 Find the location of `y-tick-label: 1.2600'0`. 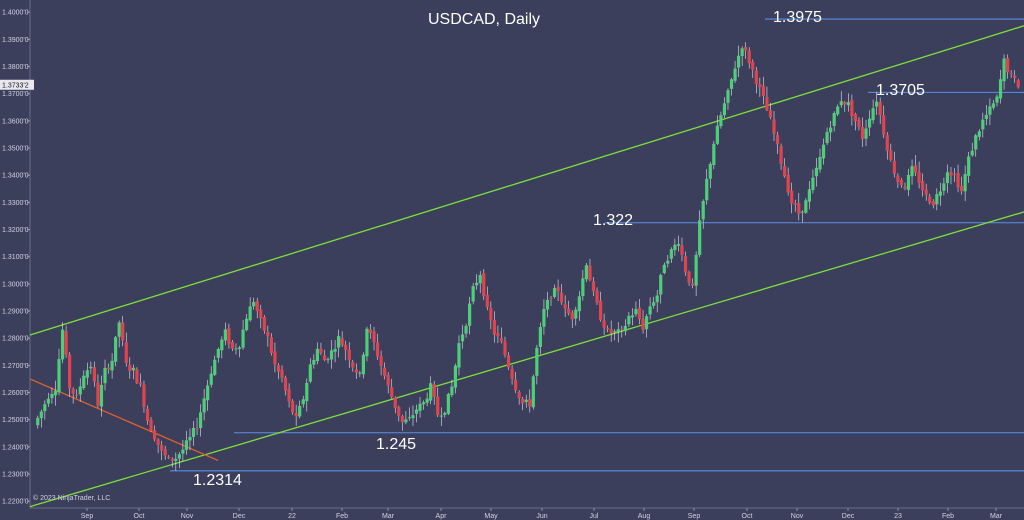

y-tick-label: 1.2600'0 is located at coordinates (15, 393).